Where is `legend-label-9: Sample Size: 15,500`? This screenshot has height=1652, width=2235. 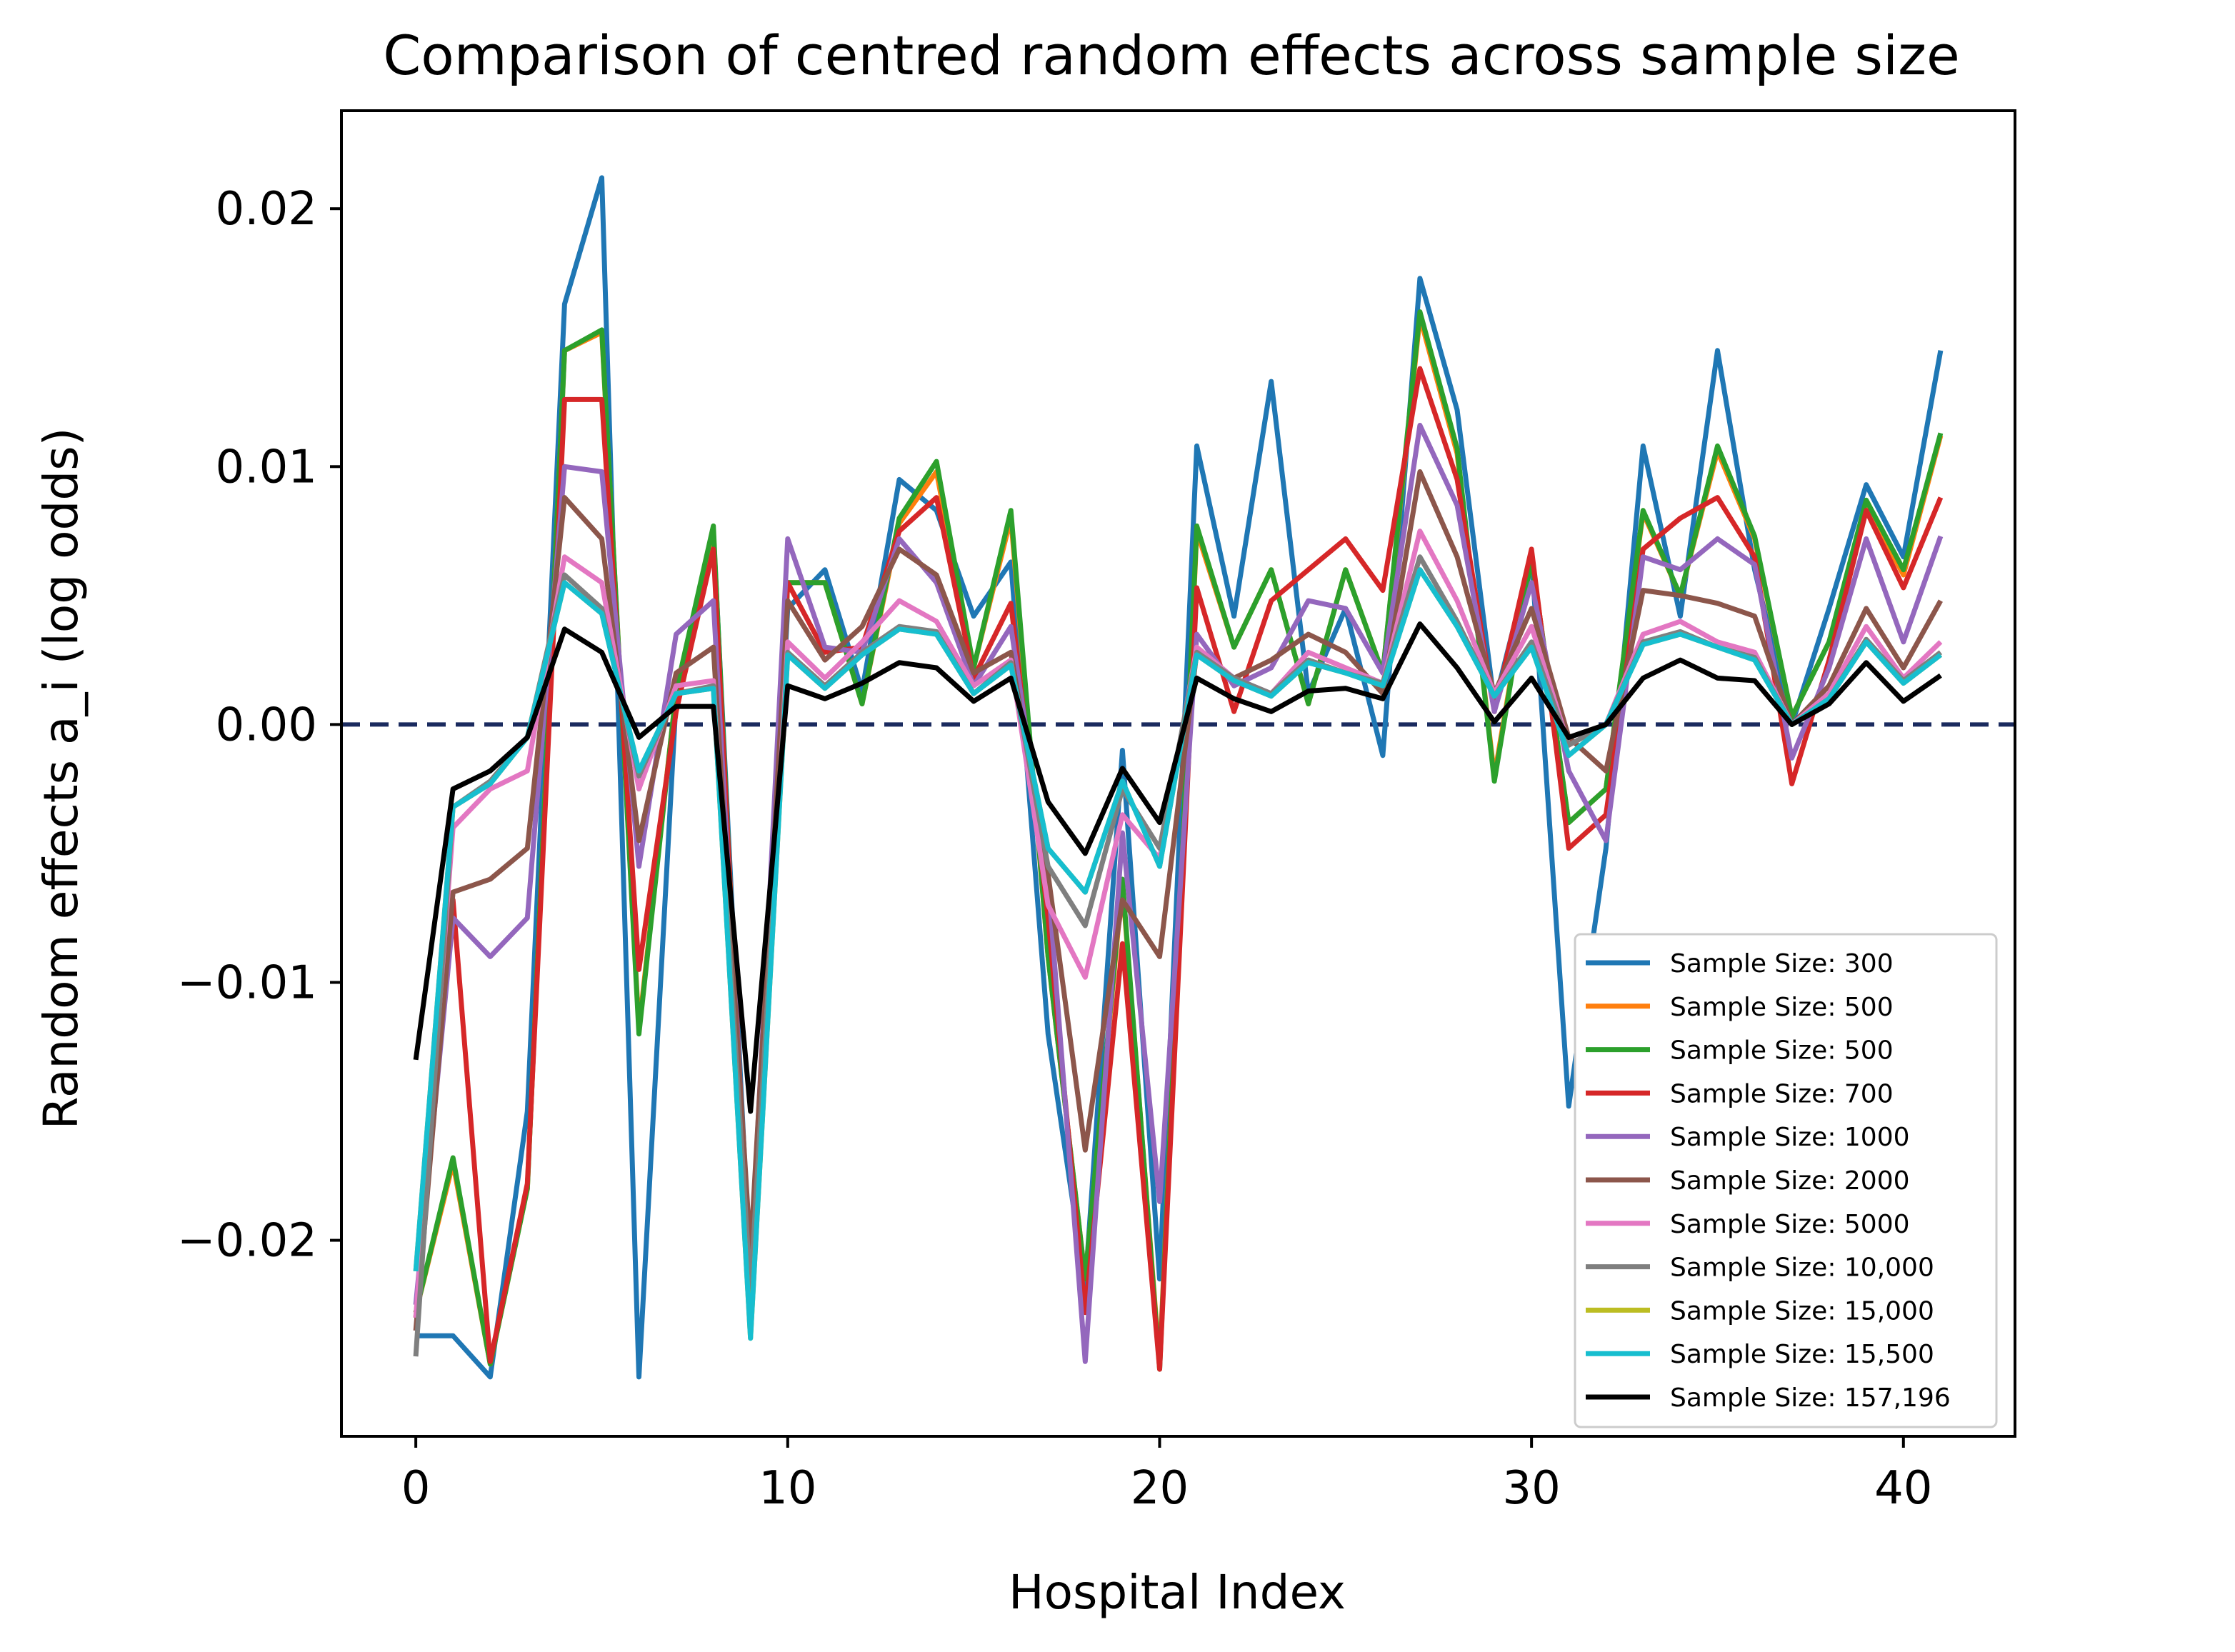 legend-label-9: Sample Size: 15,500 is located at coordinates (1802, 1354).